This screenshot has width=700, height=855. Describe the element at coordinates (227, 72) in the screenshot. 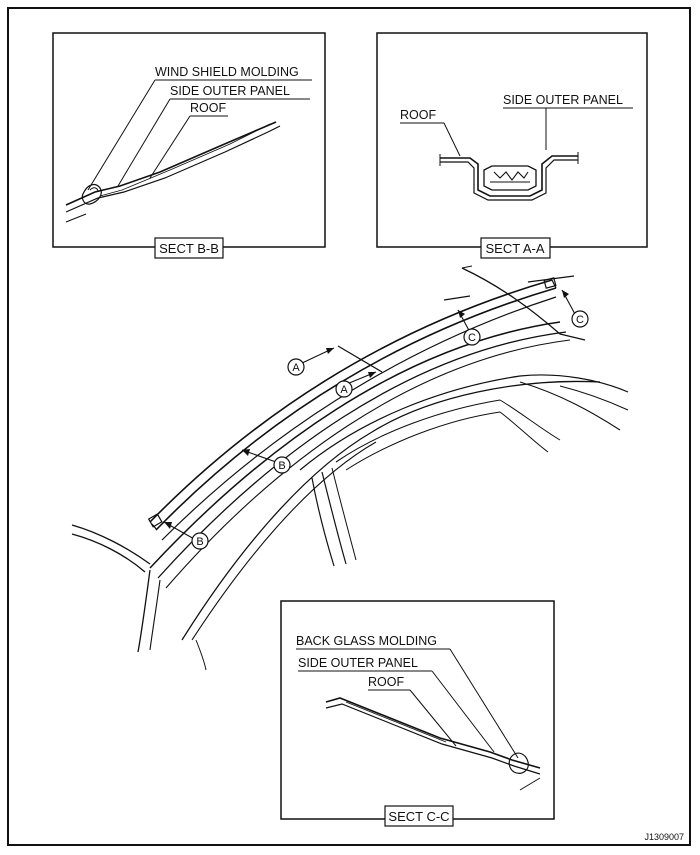

I see `sect-bb-label-windshield-molding: WIND SHIELD MOLDING` at that location.